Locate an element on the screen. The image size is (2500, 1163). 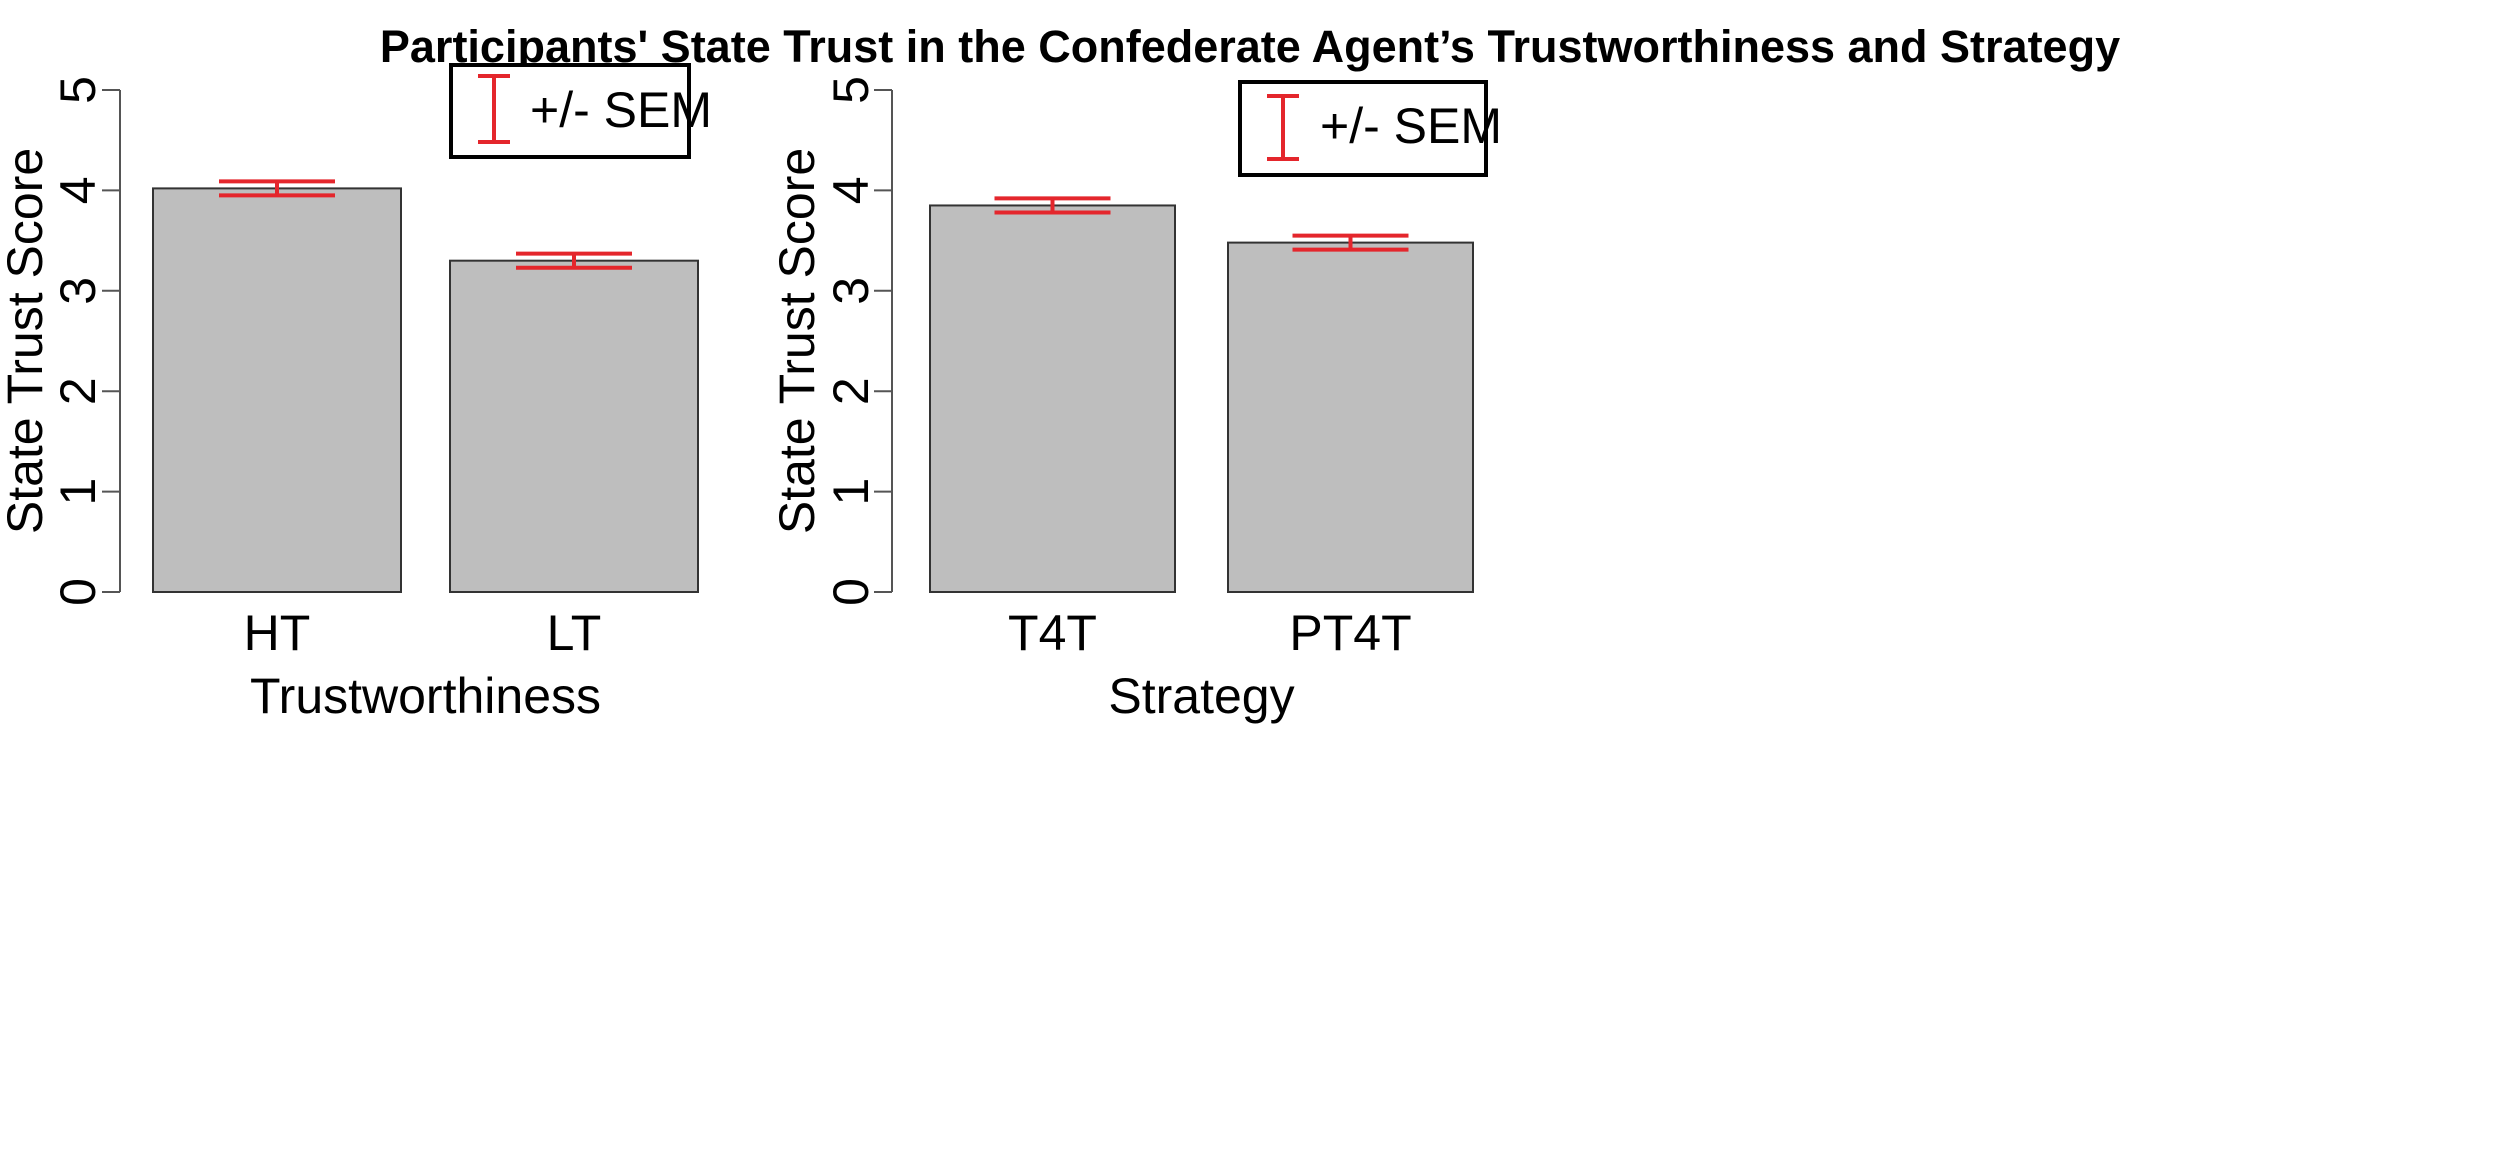
x-axis-label: Strategy is located at coordinates (1201, 696).